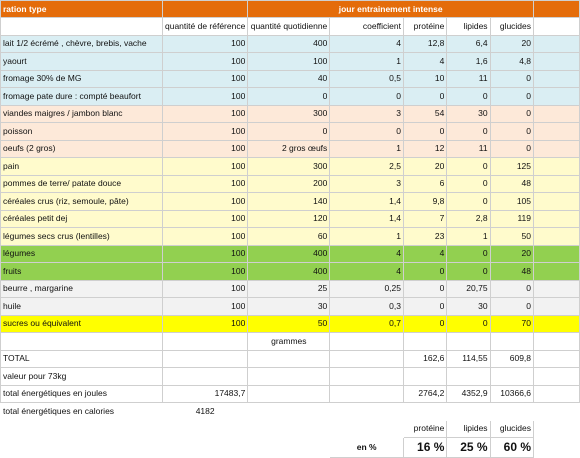  I want to click on summary-lip-label: lipides, so click(468, 428).